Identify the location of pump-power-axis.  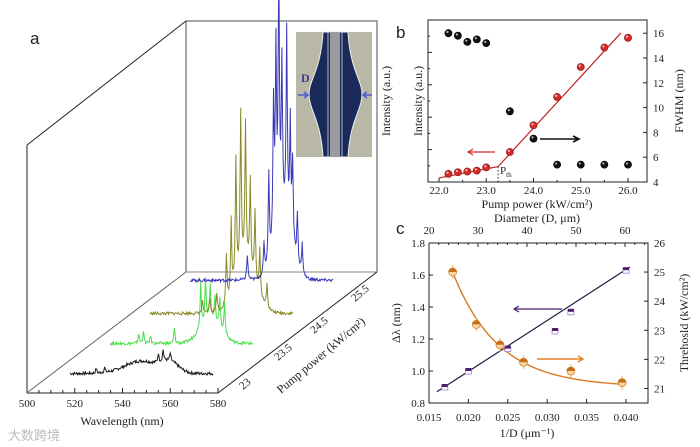
(297, 332).